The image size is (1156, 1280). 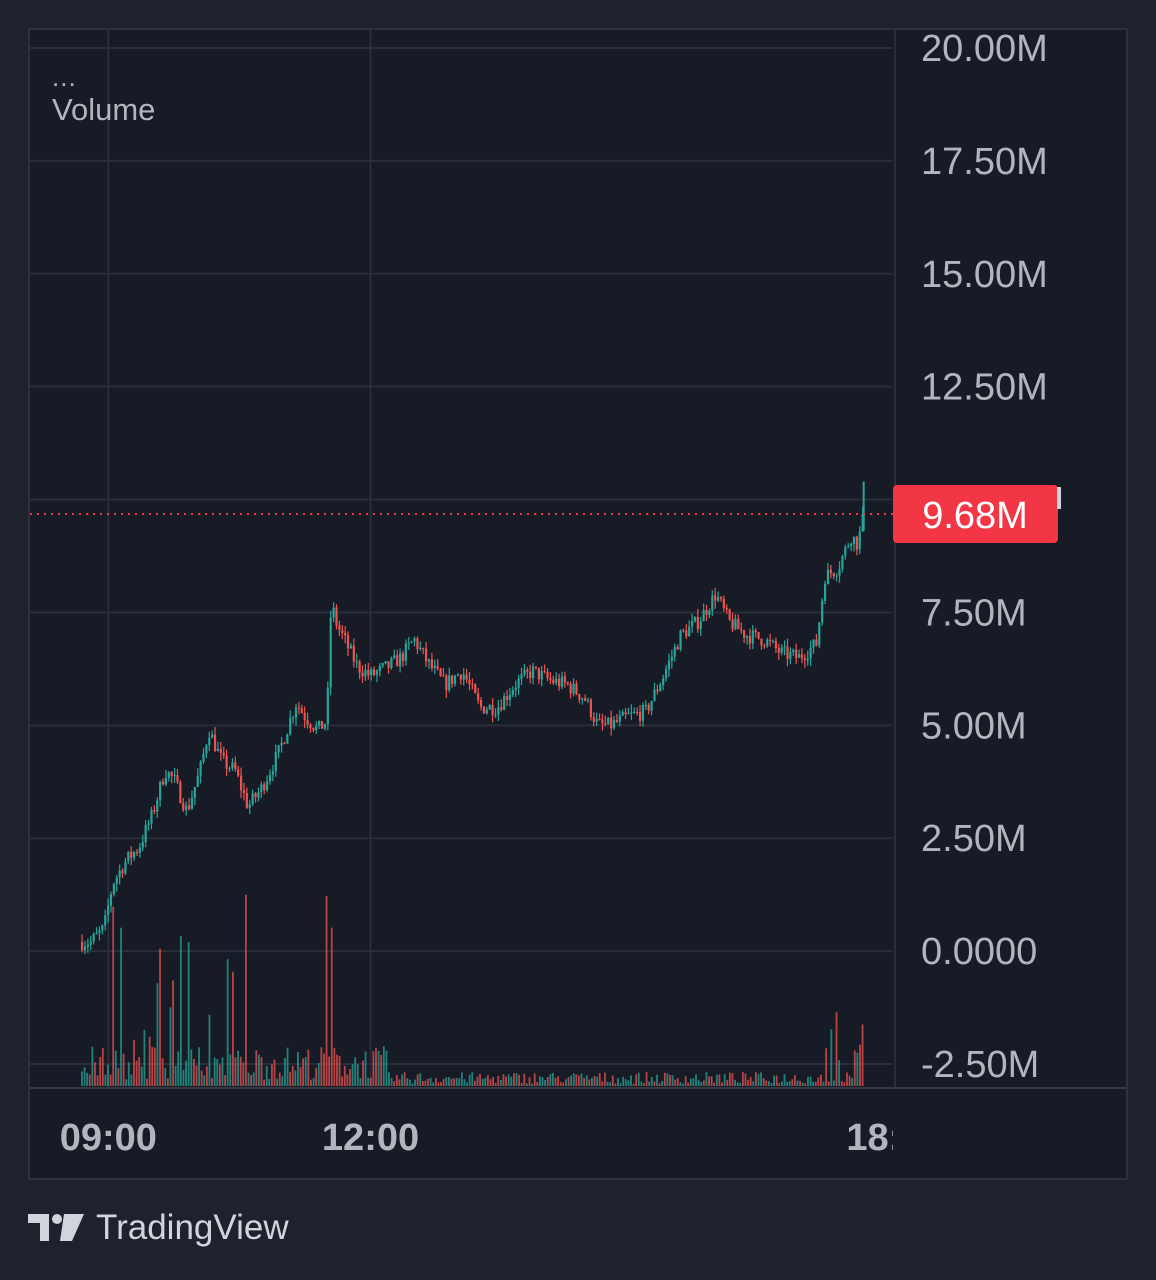 I want to click on x-axis-tick-label: 12:00, so click(x=370, y=1138).